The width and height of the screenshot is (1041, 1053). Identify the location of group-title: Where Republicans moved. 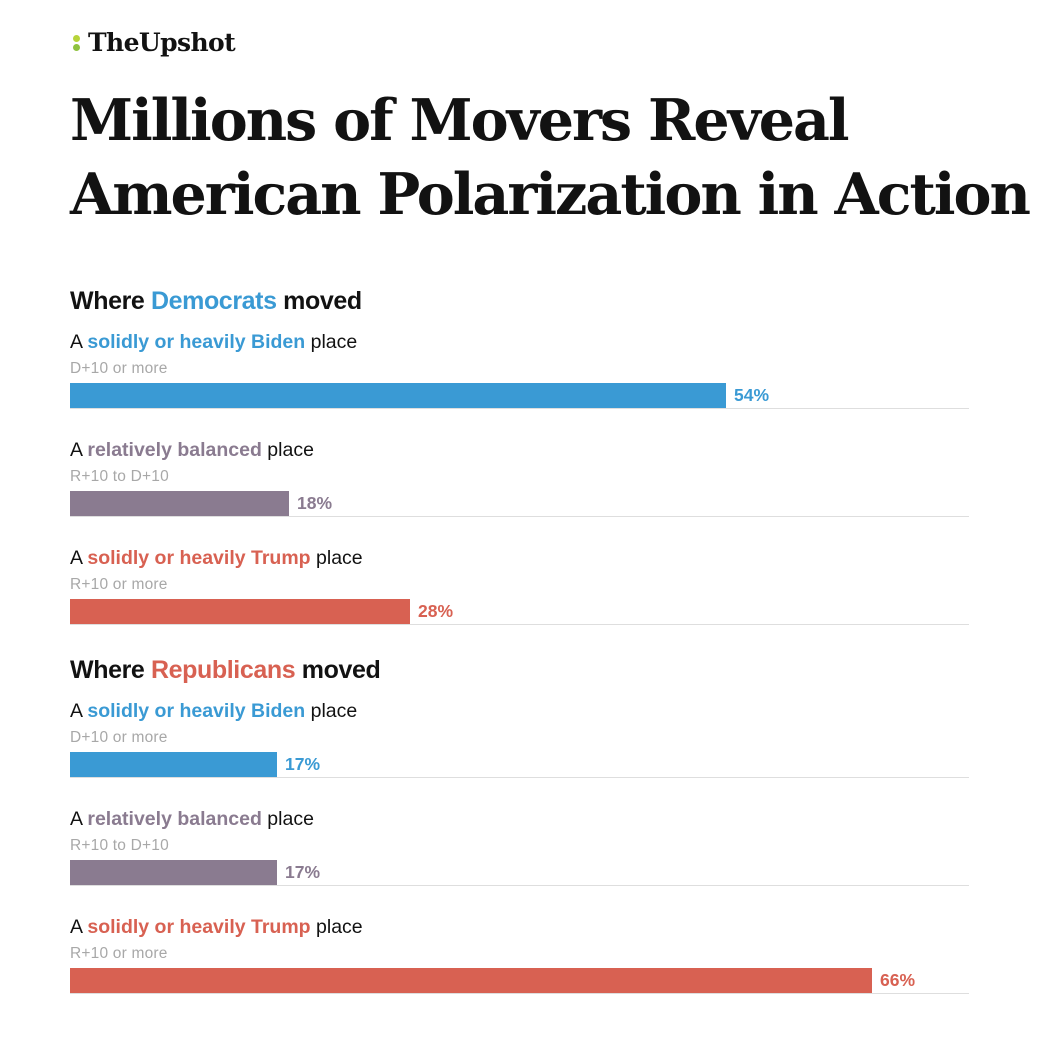
(225, 670).